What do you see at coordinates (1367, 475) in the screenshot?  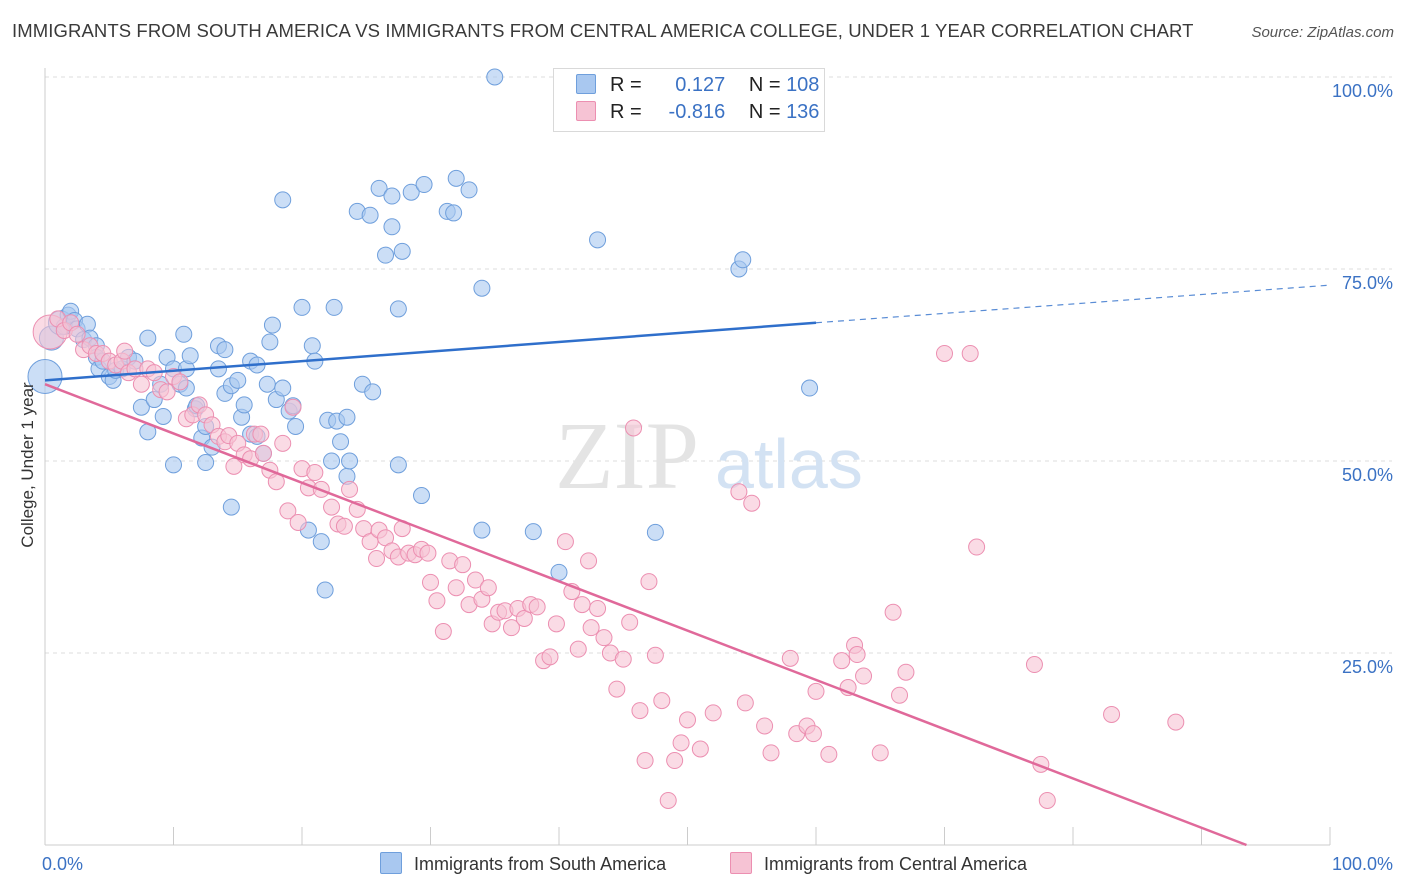 I see `y-tick-label: 50.0%` at bounding box center [1367, 475].